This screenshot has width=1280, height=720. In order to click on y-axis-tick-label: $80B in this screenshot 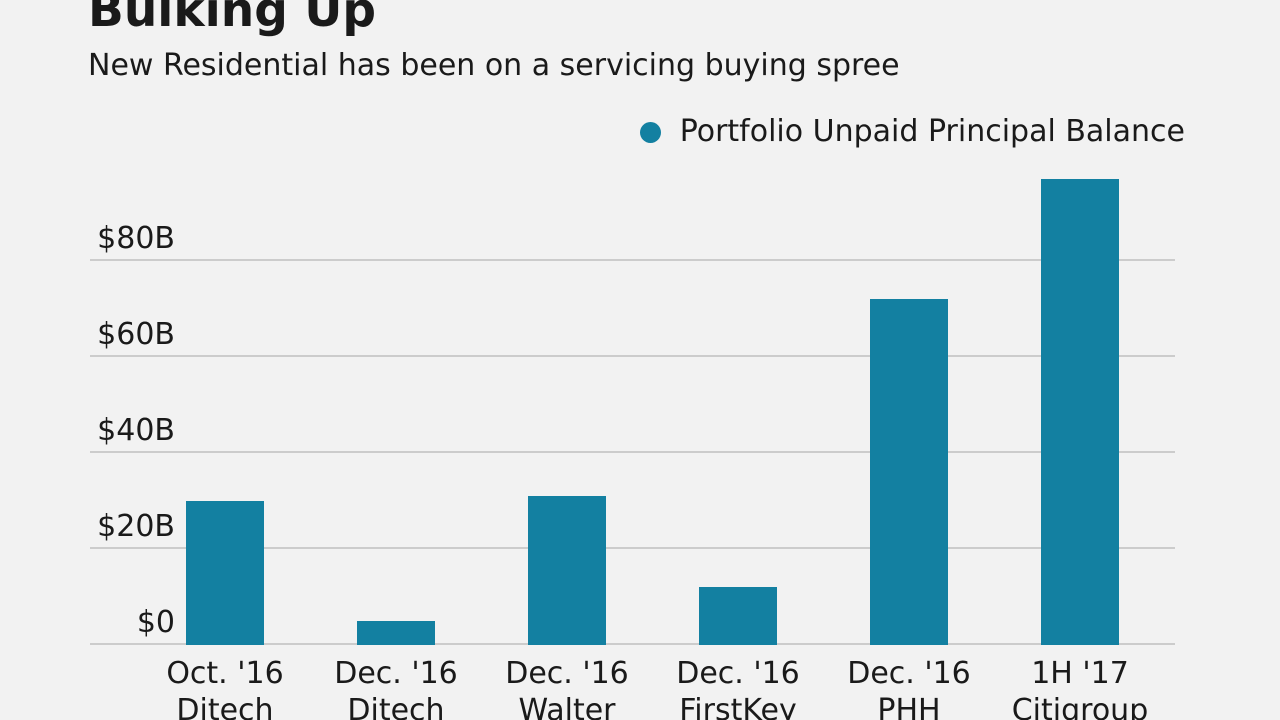, I will do `click(136, 238)`.